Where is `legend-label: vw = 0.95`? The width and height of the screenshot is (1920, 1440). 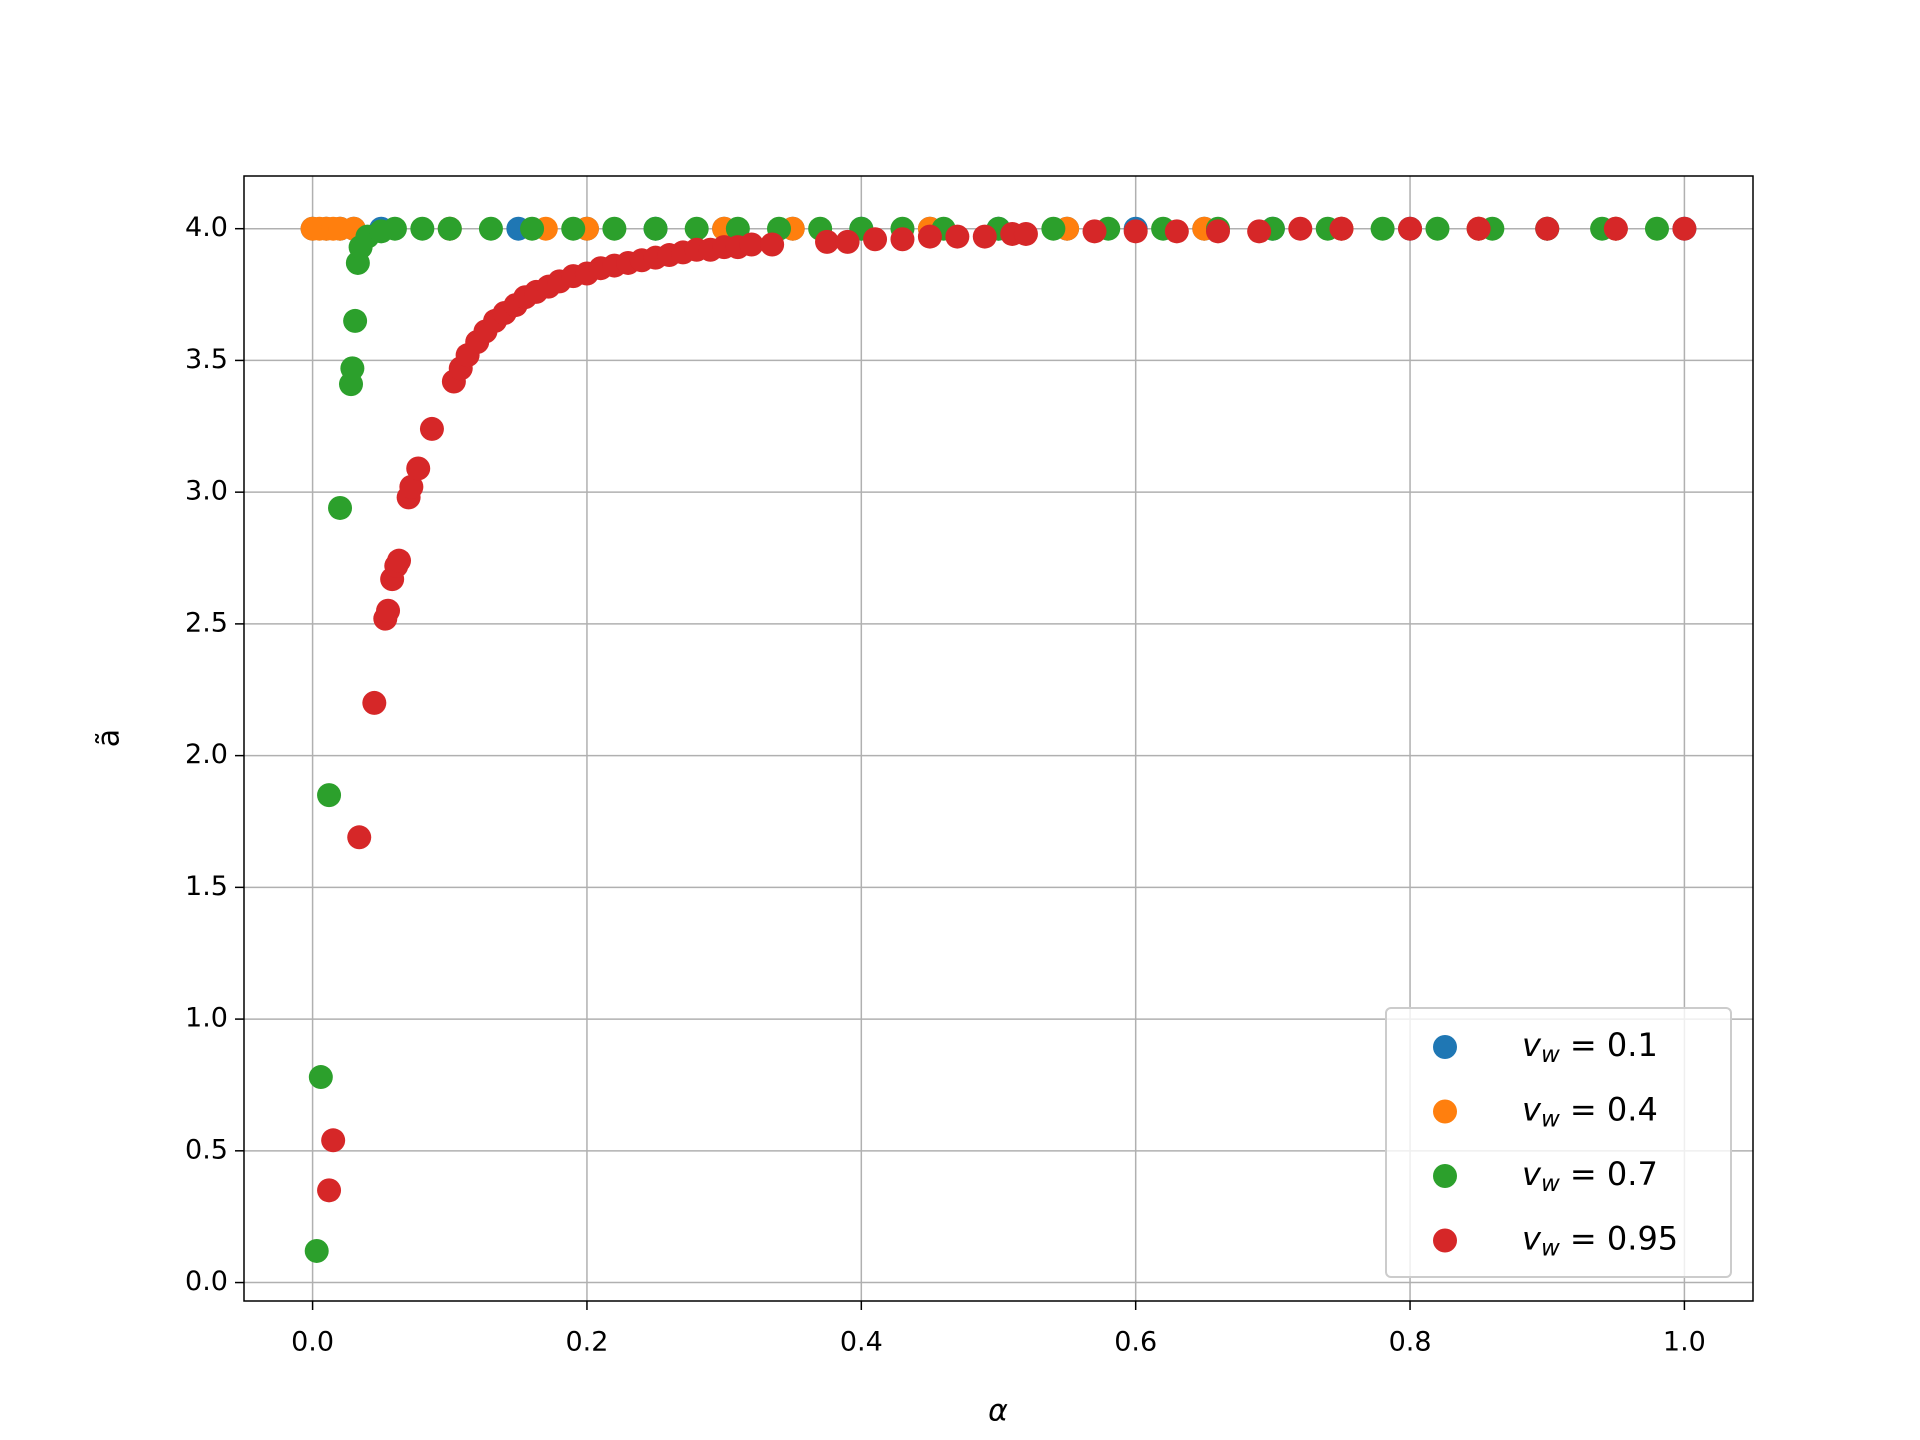 legend-label: vw = 0.95 is located at coordinates (1600, 1241).